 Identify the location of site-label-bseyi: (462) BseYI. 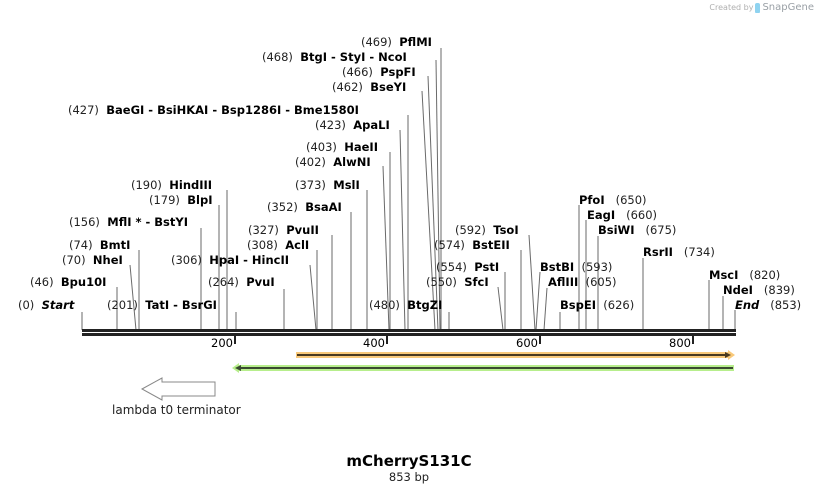
(369, 87).